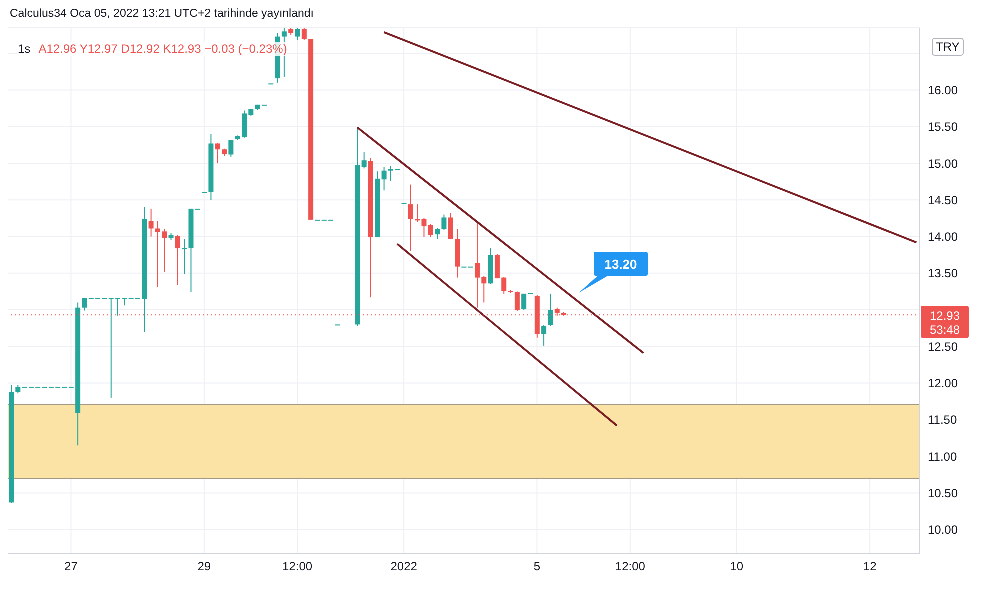 The width and height of the screenshot is (982, 598). What do you see at coordinates (943, 273) in the screenshot?
I see `y-tick-label: 13.50` at bounding box center [943, 273].